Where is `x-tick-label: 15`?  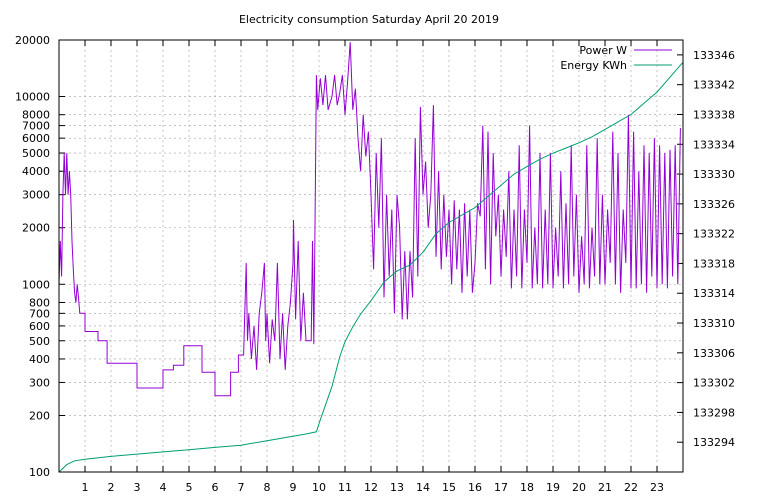 x-tick-label: 15 is located at coordinates (449, 487).